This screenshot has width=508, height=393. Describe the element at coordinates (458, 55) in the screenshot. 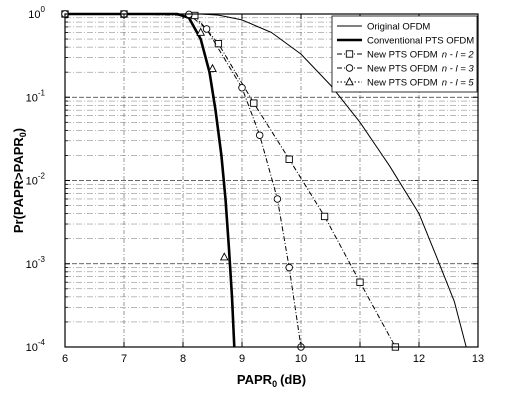

I see `legend-label-param: n - l = 2` at that location.